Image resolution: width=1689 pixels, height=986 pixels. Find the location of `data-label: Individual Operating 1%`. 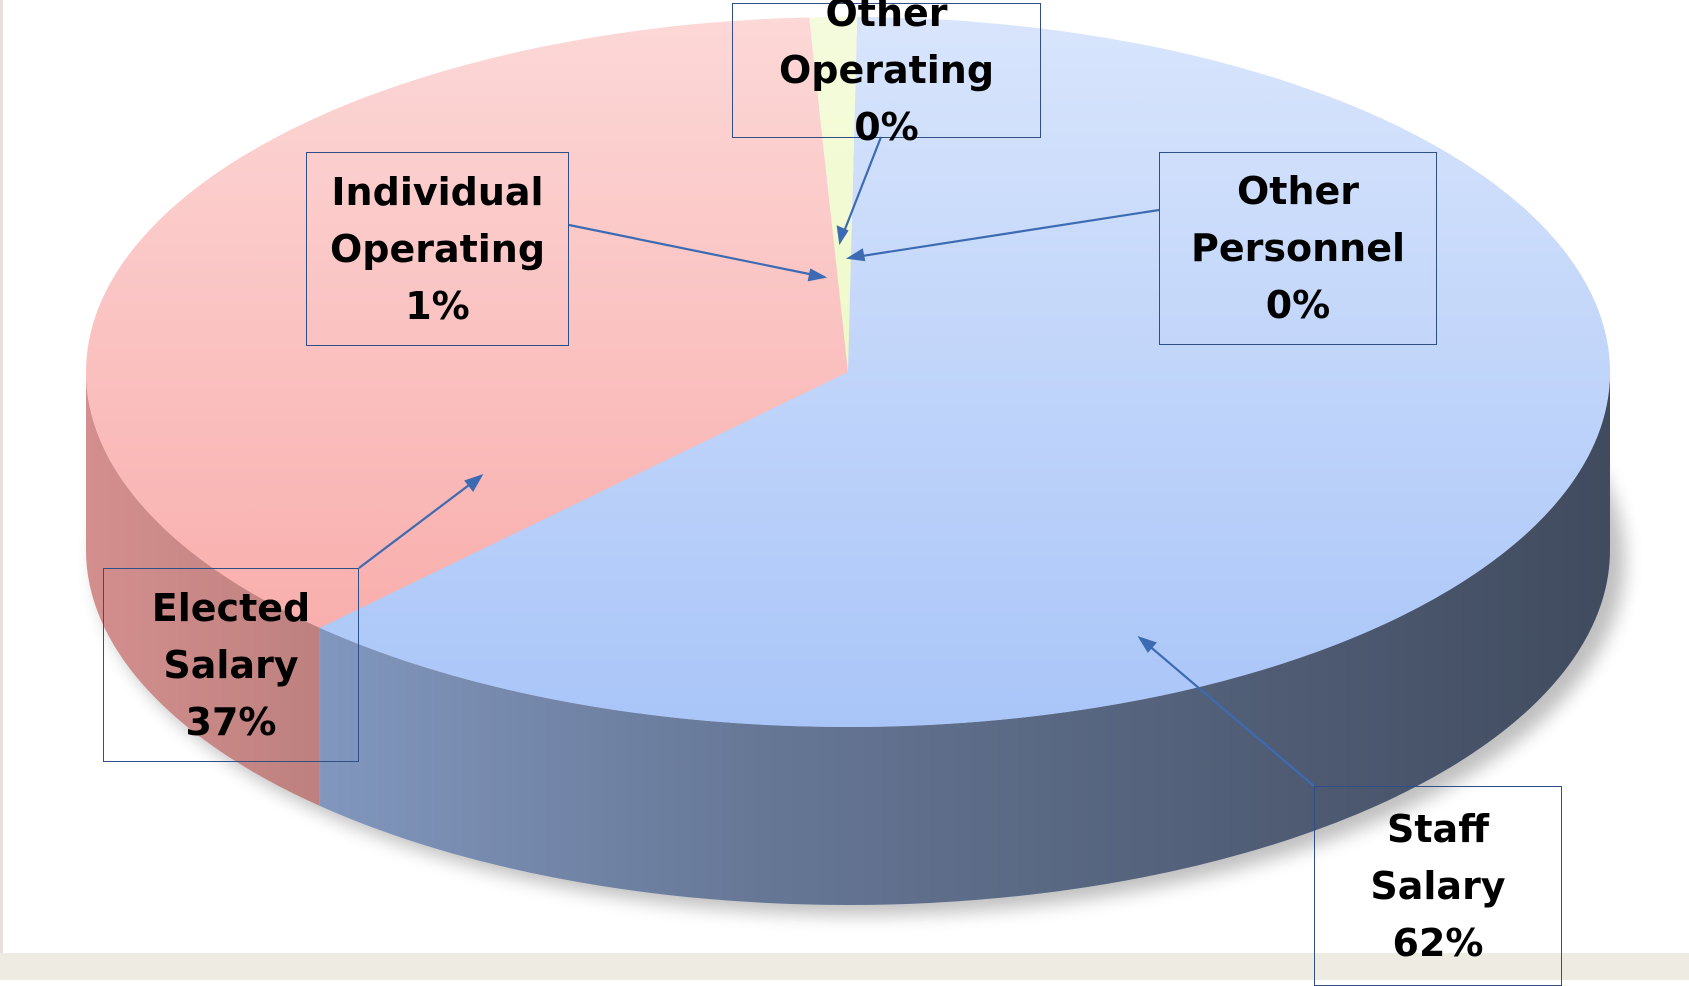

data-label: Individual Operating 1% is located at coordinates (437, 249).